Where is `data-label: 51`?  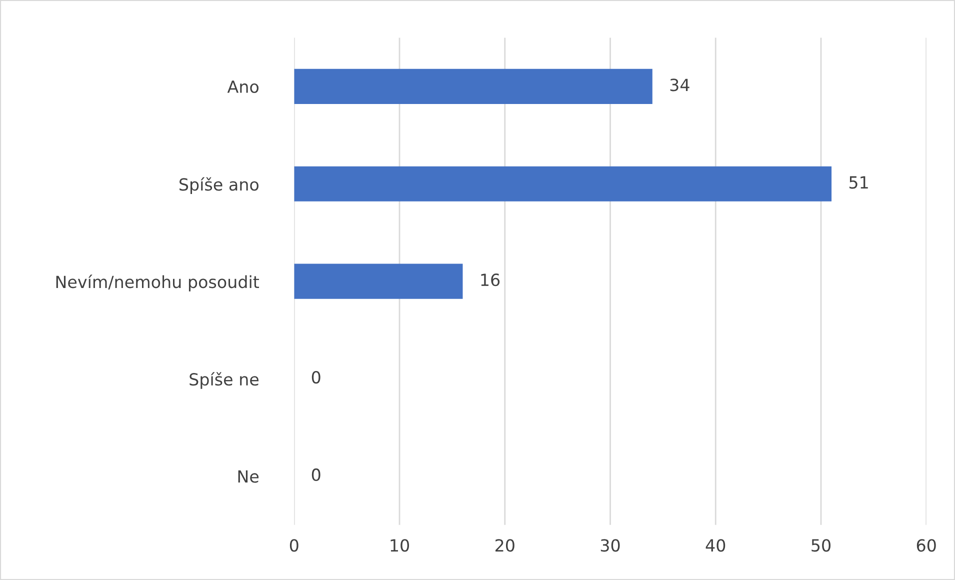
data-label: 51 is located at coordinates (858, 182).